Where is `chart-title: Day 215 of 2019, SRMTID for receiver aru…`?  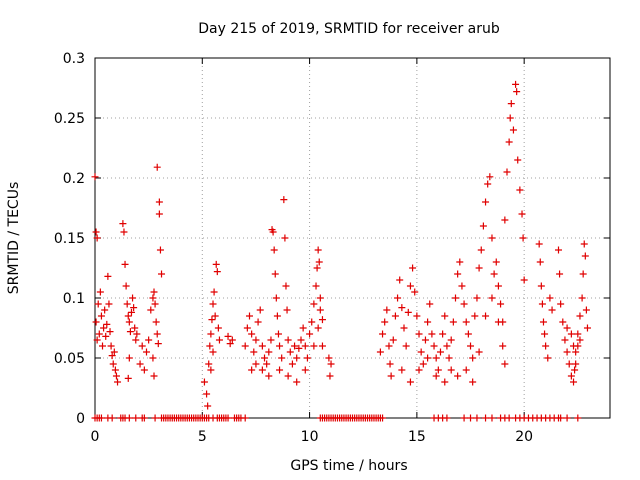
chart-title: Day 215 of 2019, SRMTID for receiver aru… is located at coordinates (349, 29).